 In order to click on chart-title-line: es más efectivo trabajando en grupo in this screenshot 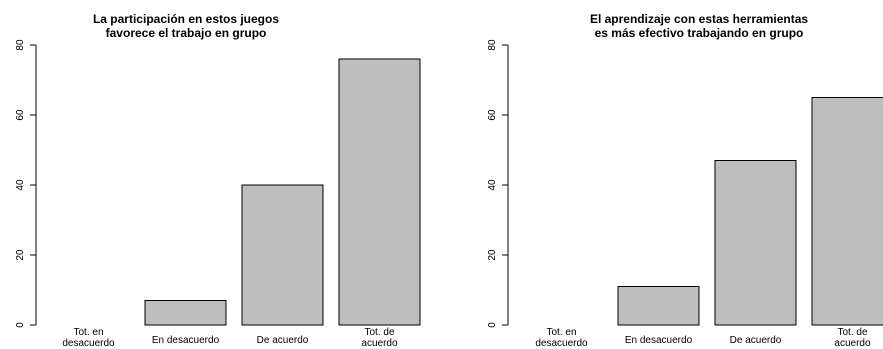, I will do `click(699, 33)`.